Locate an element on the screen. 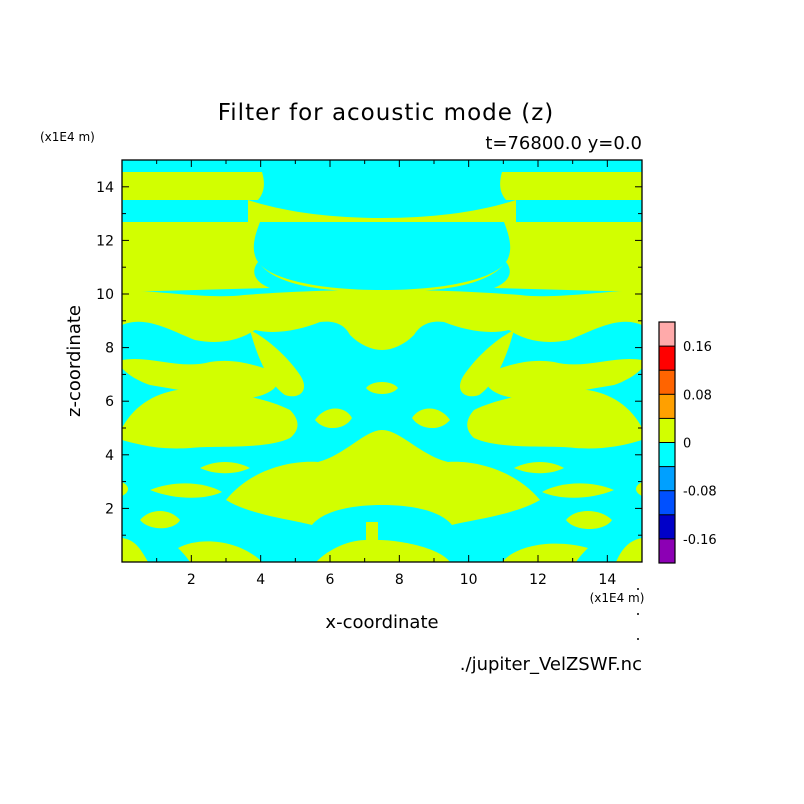 This screenshot has width=804, height=804. colorbar-tick-label: -0.08 is located at coordinates (700, 492).